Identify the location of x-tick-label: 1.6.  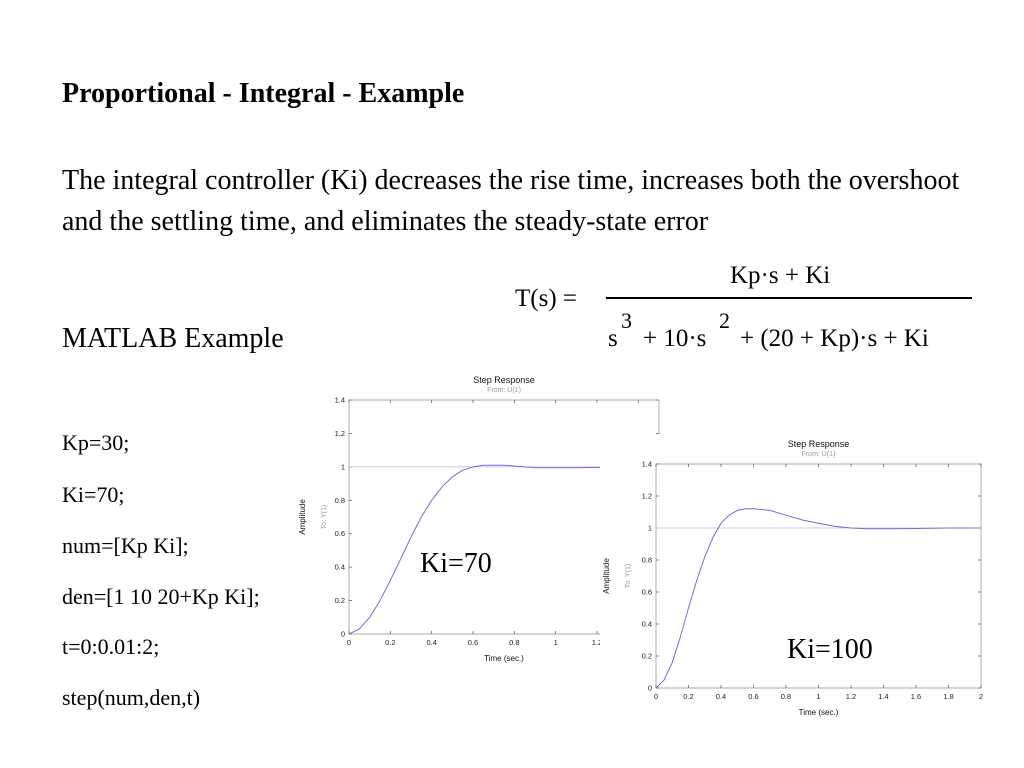
(916, 696).